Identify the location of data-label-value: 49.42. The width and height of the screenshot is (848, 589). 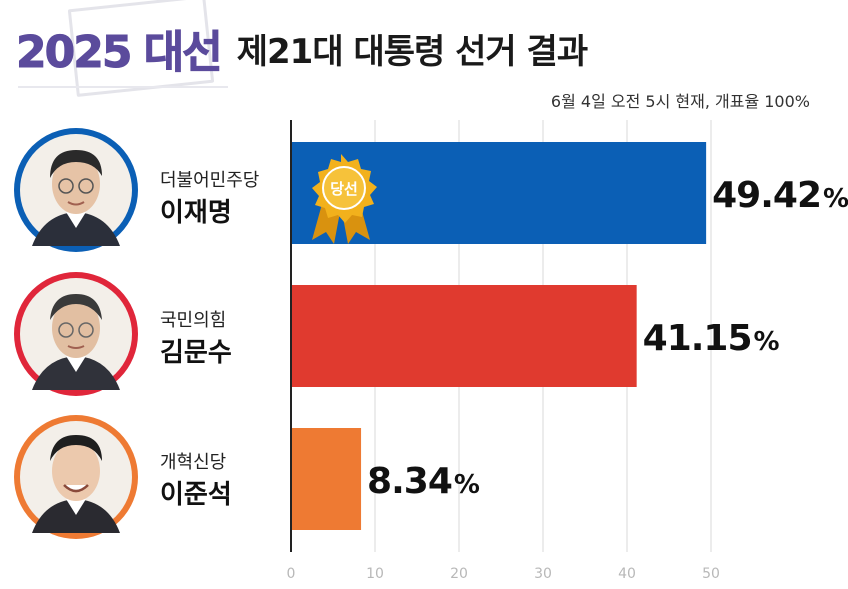
(766, 195).